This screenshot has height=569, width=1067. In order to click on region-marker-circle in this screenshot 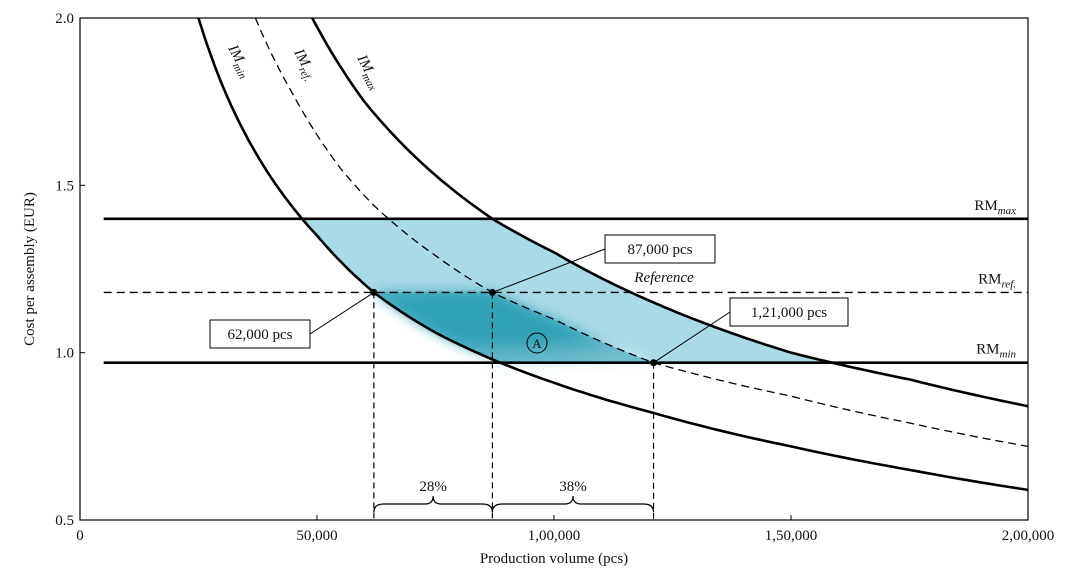, I will do `click(537, 343)`.